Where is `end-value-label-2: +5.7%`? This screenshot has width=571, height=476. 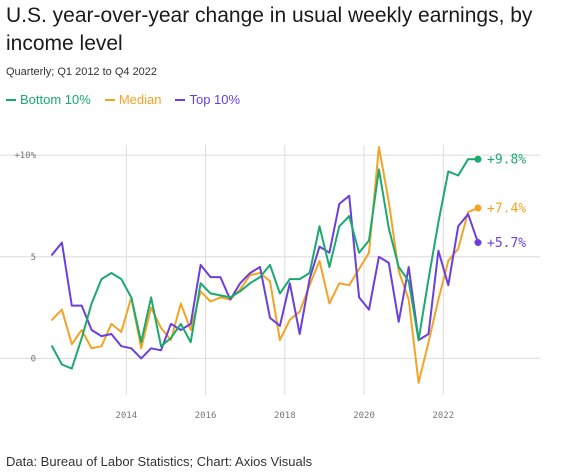 end-value-label-2: +5.7% is located at coordinates (506, 243).